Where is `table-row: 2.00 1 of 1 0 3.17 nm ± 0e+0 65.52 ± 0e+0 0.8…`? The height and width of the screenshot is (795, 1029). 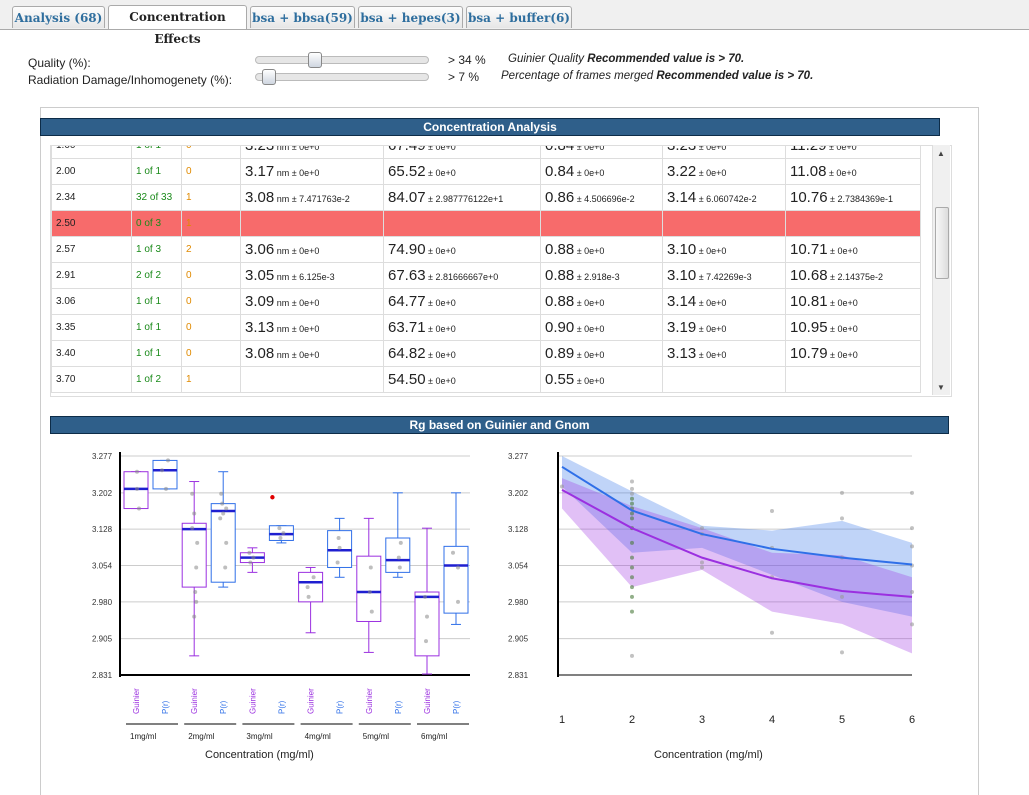
table-row: 2.00 1 of 1 0 3.17 nm ± 0e+0 65.52 ± 0e+0 0.8… is located at coordinates (486, 171).